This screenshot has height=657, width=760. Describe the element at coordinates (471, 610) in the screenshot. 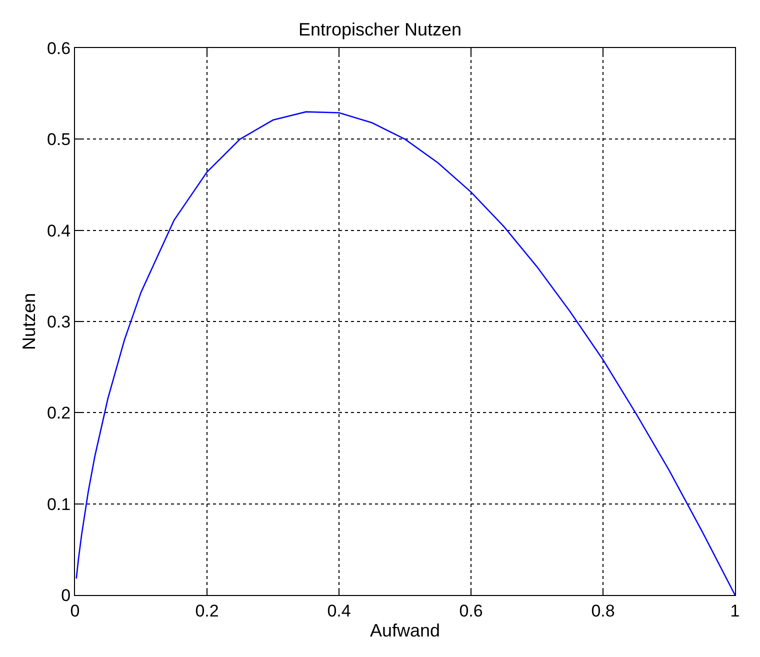

I see `x-tick-label: 0.6` at that location.